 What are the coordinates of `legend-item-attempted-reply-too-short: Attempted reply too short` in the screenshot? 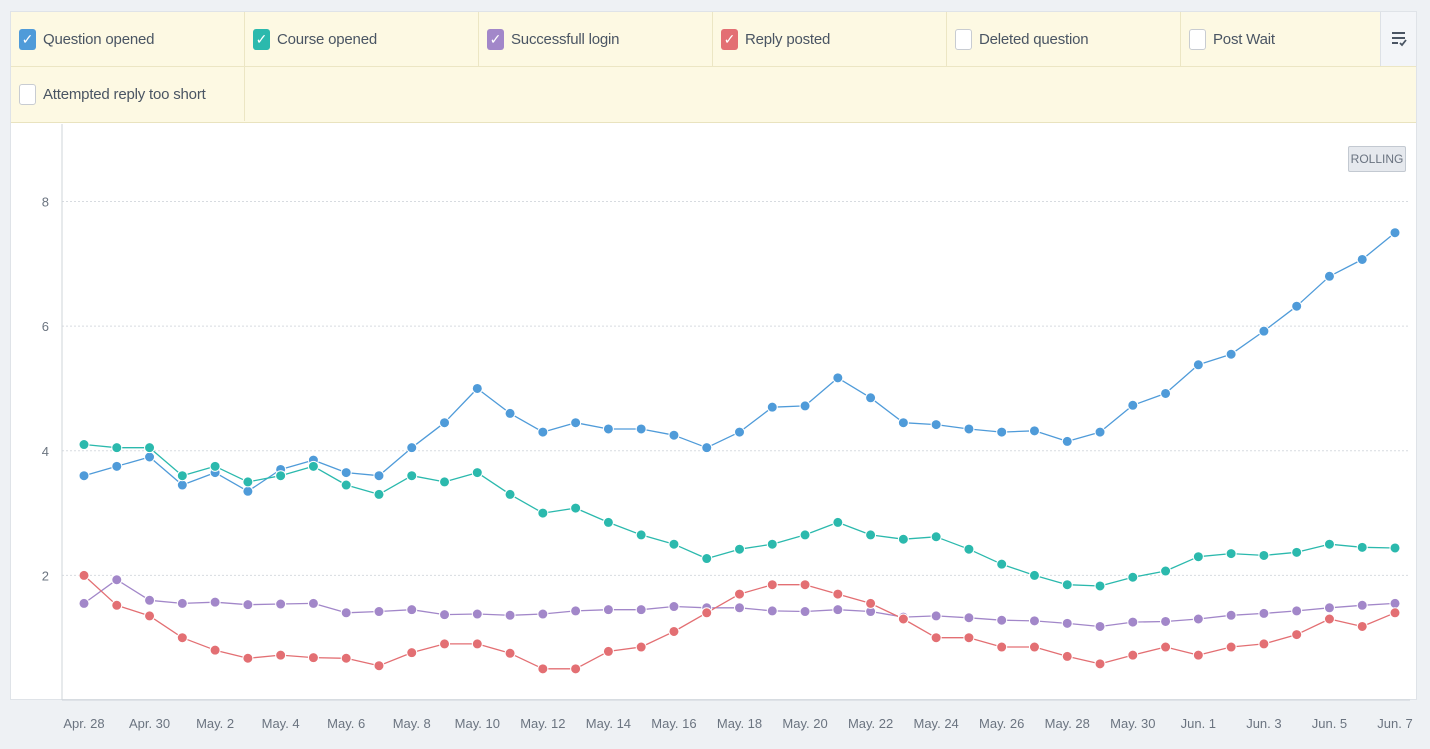 It's located at (128, 94).